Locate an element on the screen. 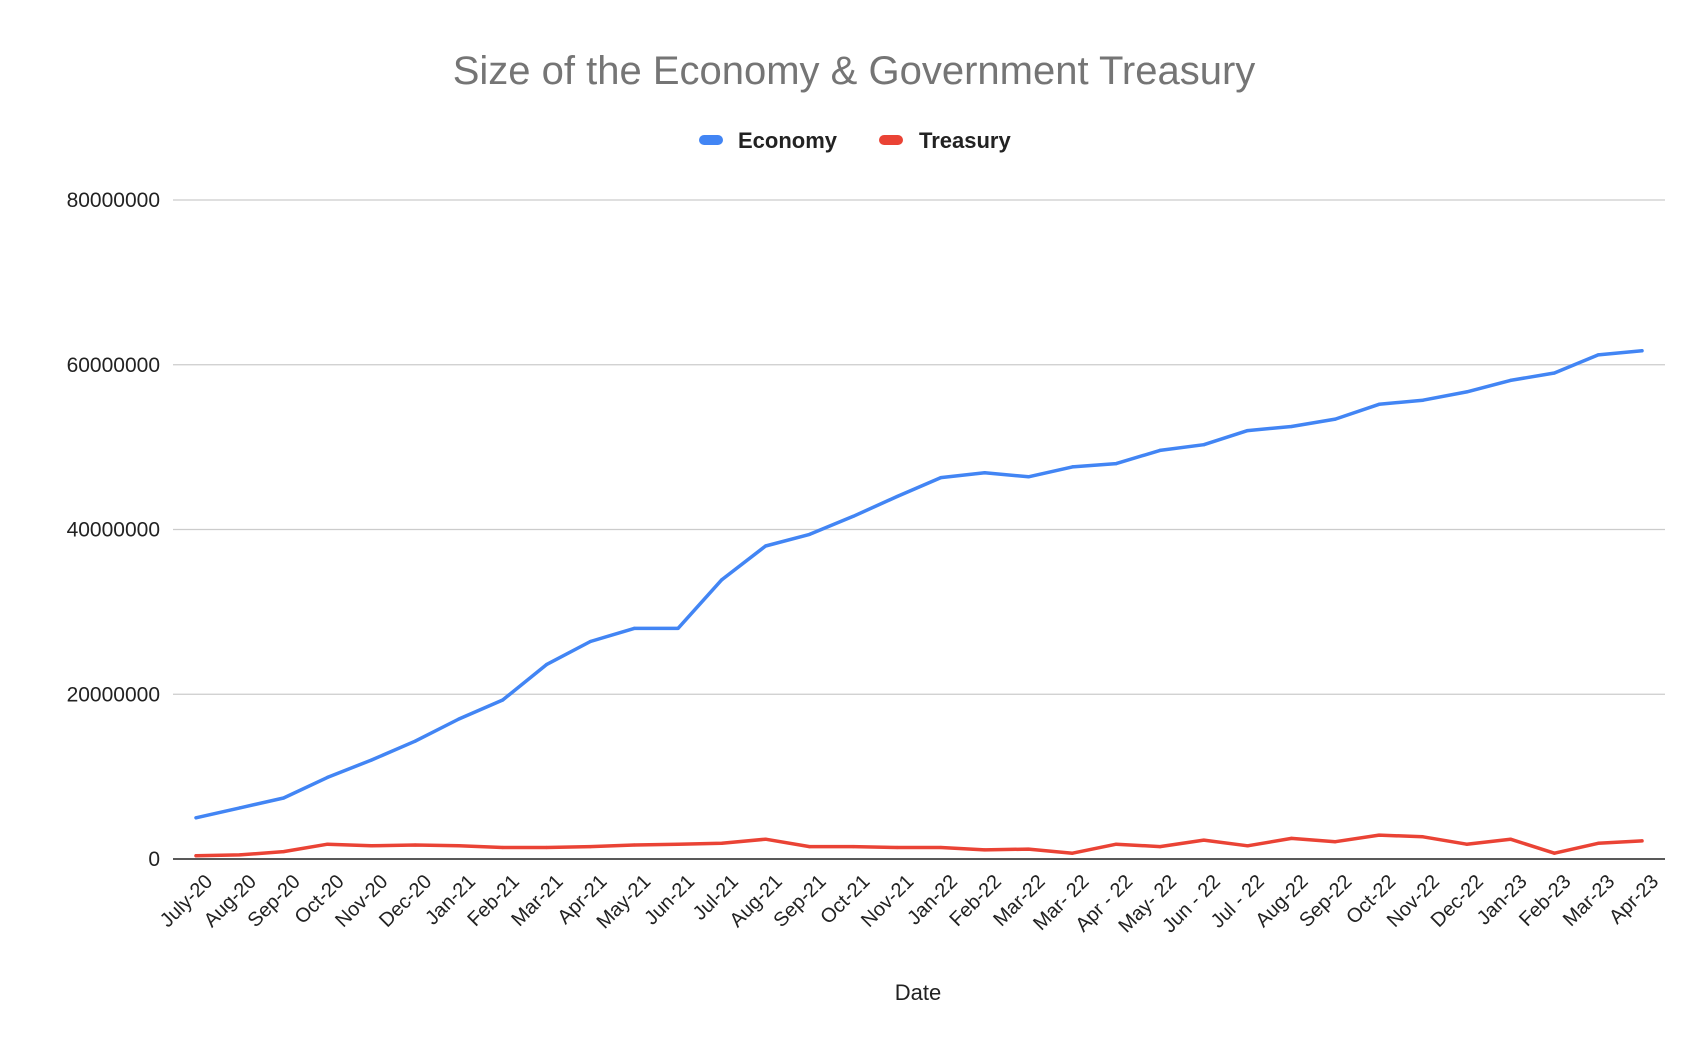  legend-swatch-treasury is located at coordinates (891, 140).